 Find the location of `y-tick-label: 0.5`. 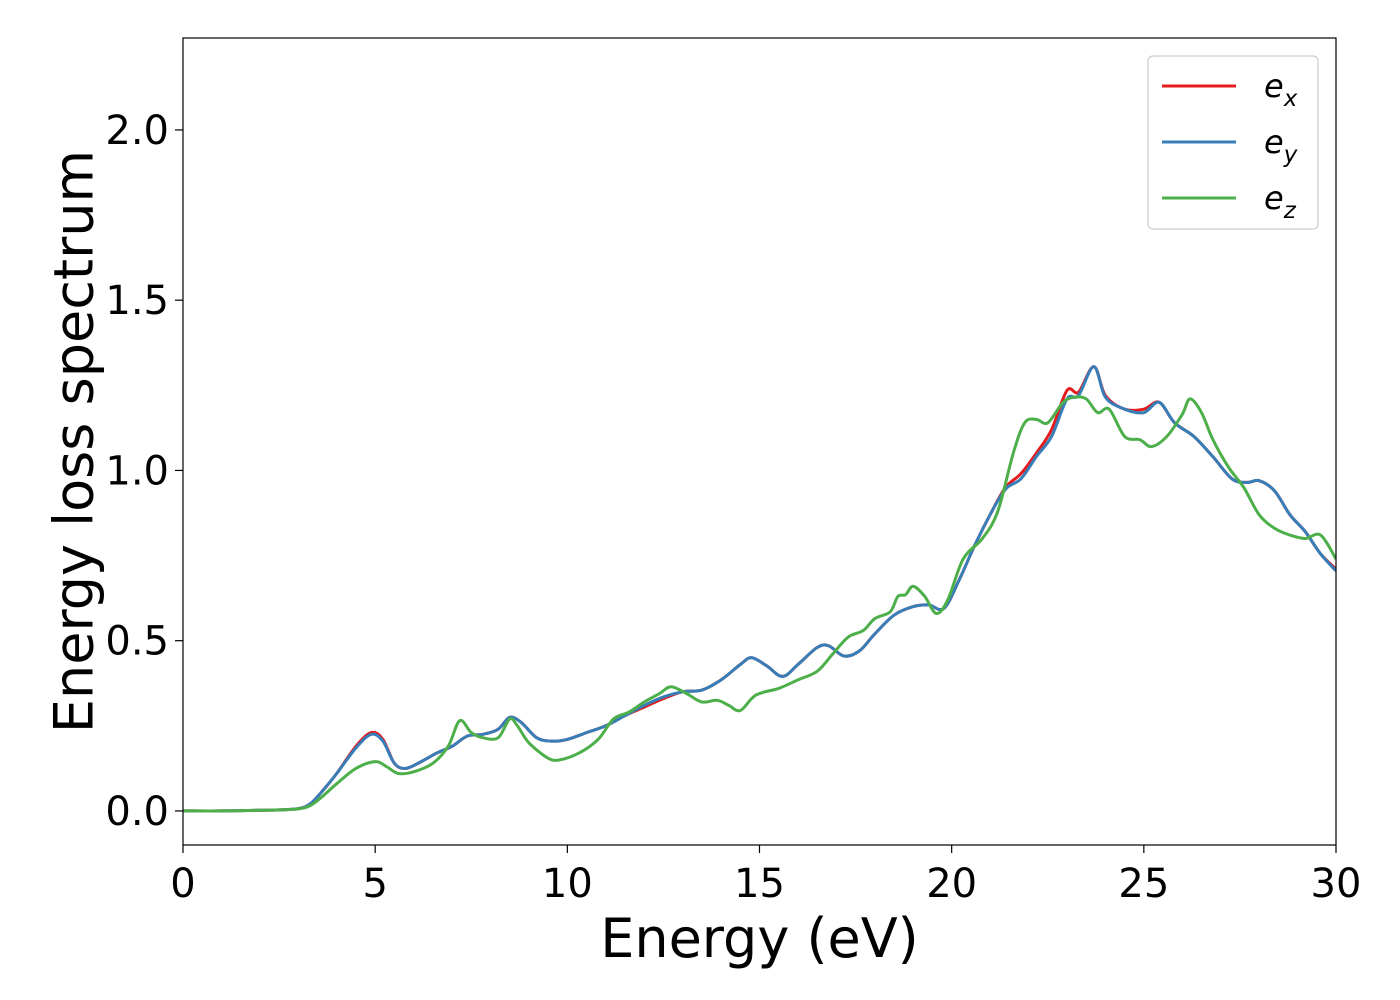

y-tick-label: 0.5 is located at coordinates (137, 642).